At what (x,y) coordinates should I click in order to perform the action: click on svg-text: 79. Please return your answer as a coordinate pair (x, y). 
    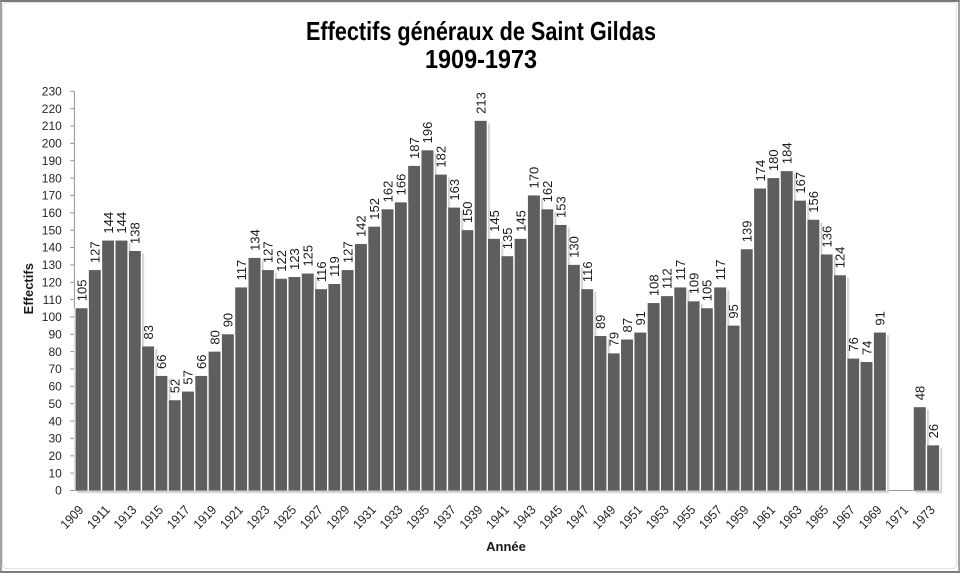
    Looking at the image, I should click on (614, 339).